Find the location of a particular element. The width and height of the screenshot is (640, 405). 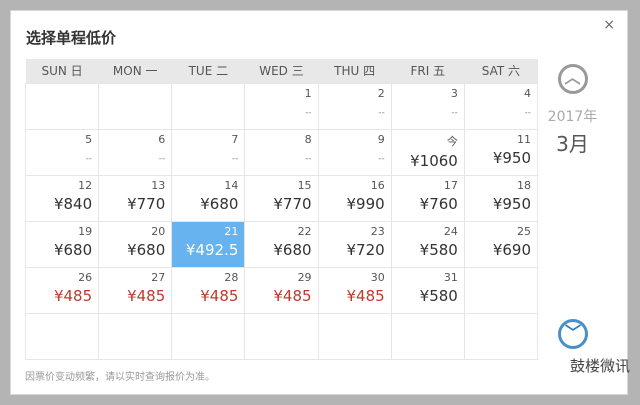

day-number: 今 is located at coordinates (452, 141).